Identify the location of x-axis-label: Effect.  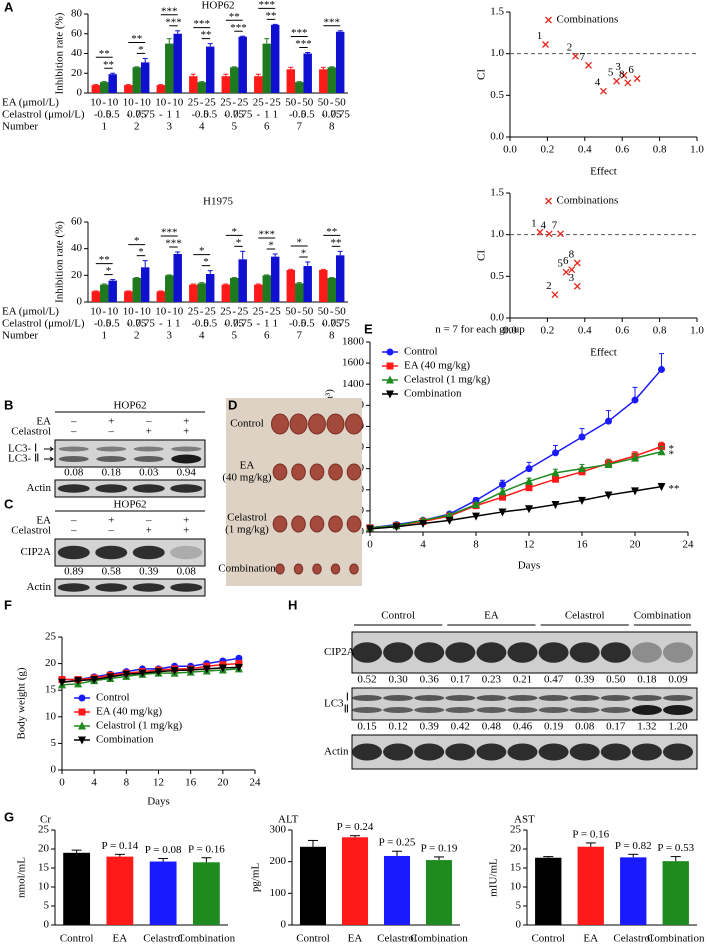
(603, 172).